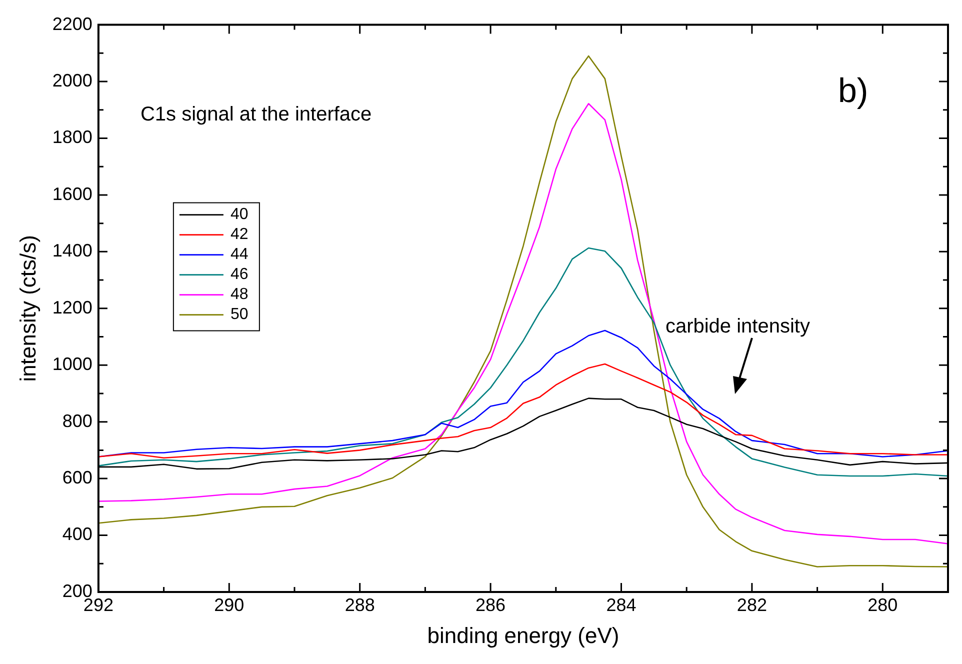 This screenshot has height=664, width=962. I want to click on x-tick-label: 280, so click(883, 604).